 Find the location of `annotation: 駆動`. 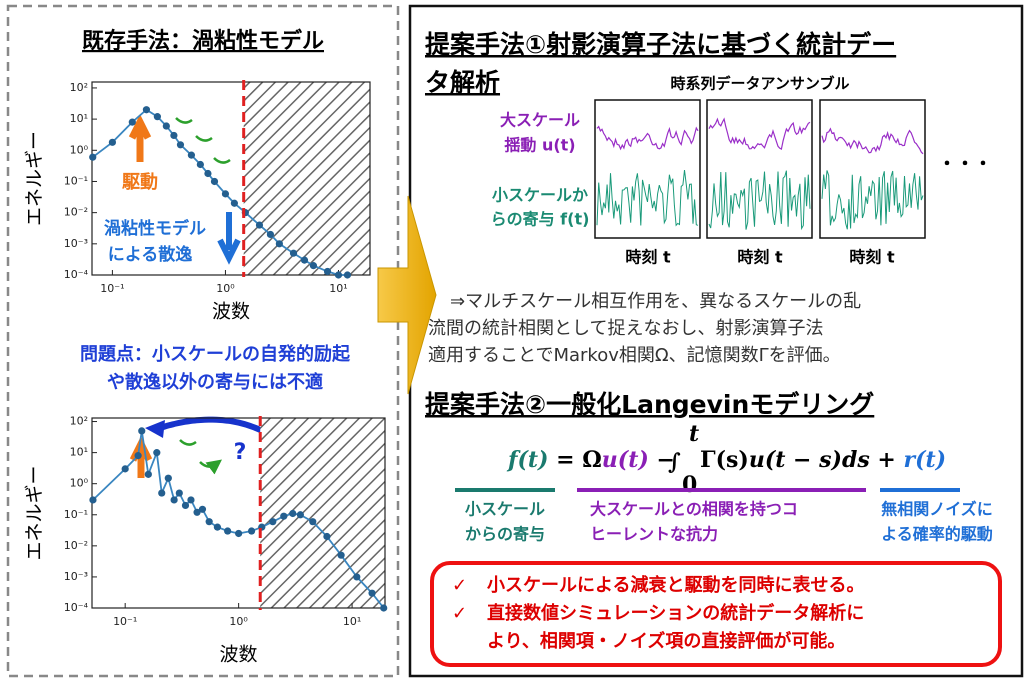

annotation: 駆動 is located at coordinates (140, 182).